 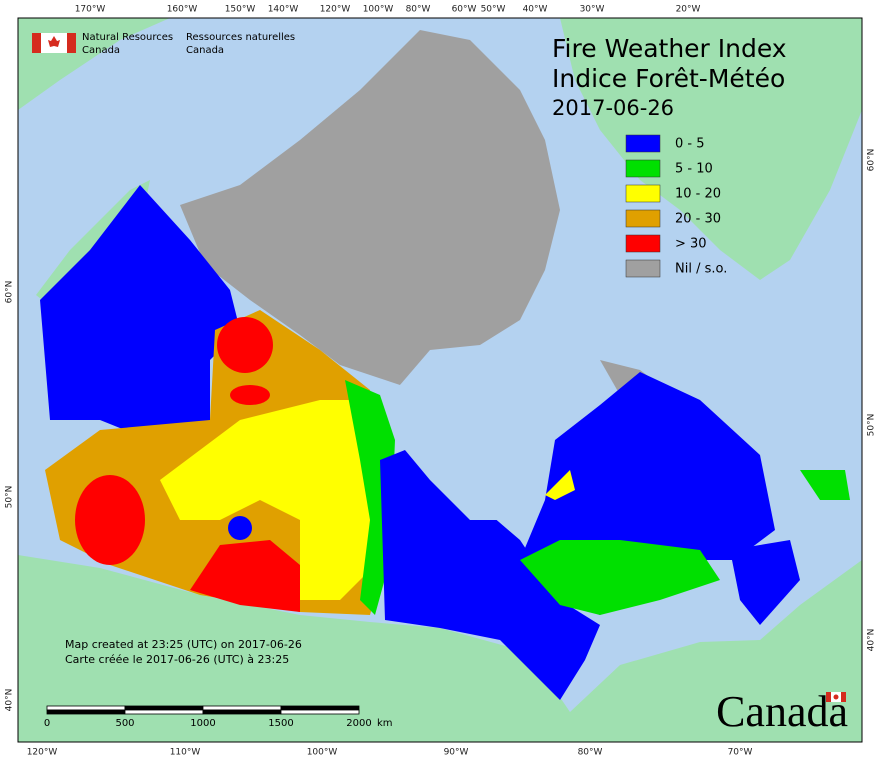 What do you see at coordinates (127, 37) in the screenshot?
I see `org-en: Natural Resources` at bounding box center [127, 37].